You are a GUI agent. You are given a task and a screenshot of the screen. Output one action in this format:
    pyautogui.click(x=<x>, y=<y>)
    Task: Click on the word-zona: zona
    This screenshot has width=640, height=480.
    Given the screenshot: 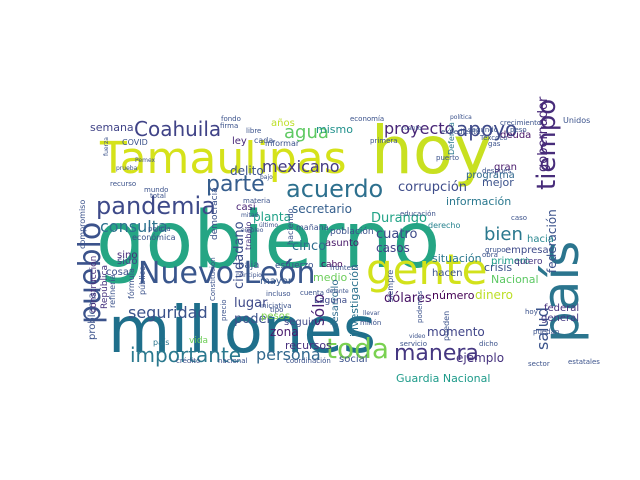 What is the action you would take?
    pyautogui.click(x=284, y=332)
    